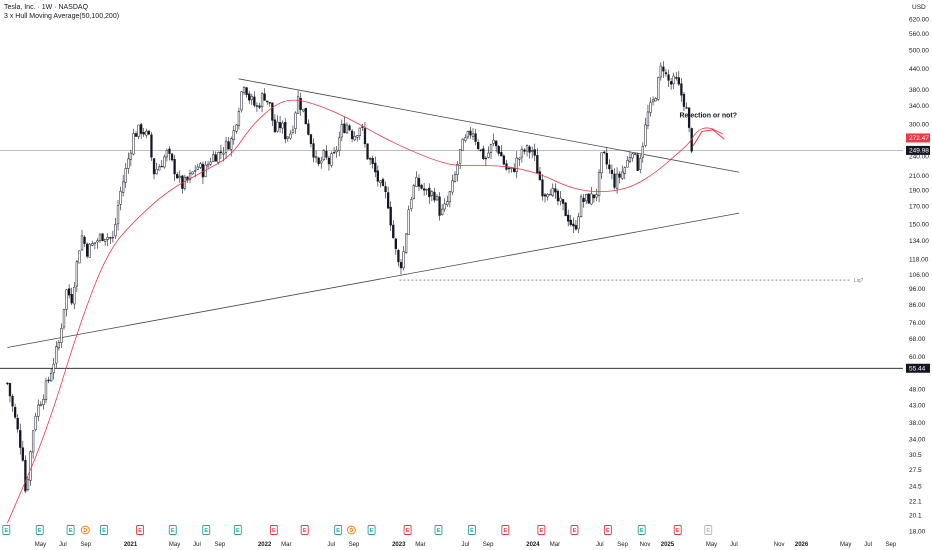 The height and width of the screenshot is (550, 932). I want to click on x-tick-label: Nov, so click(779, 545).